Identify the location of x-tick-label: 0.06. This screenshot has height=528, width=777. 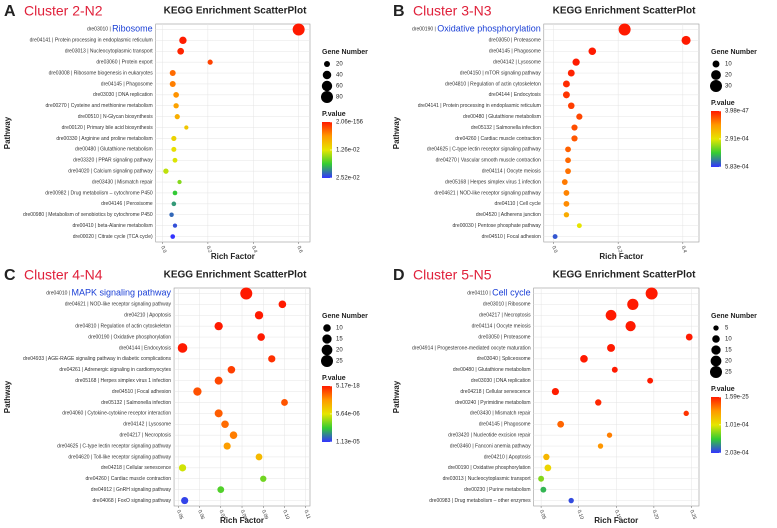
(200, 514).